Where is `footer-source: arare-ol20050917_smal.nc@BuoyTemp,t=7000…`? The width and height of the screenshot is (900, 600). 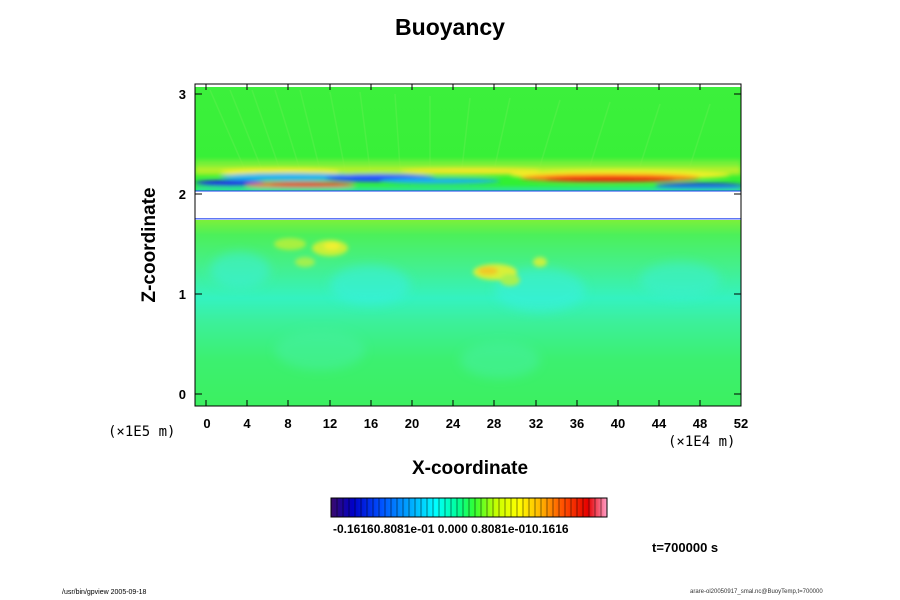 footer-source: arare-ol20050917_smal.nc@BuoyTemp,t=7000… is located at coordinates (756, 592).